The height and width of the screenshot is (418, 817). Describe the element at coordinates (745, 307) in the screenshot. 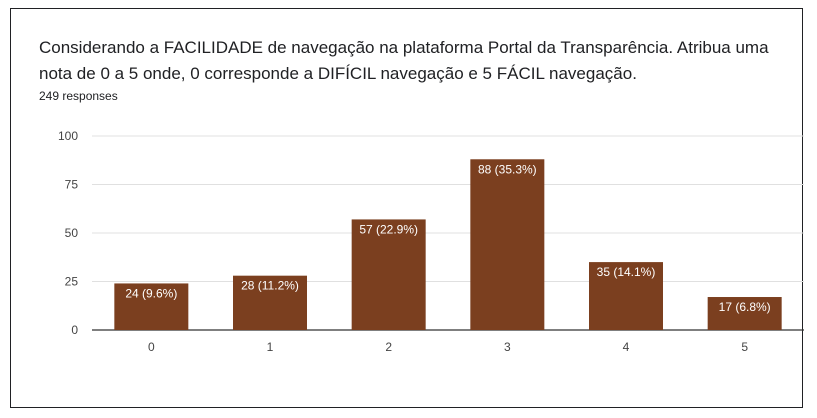

I see `data-label: 17 (6.8%)` at that location.